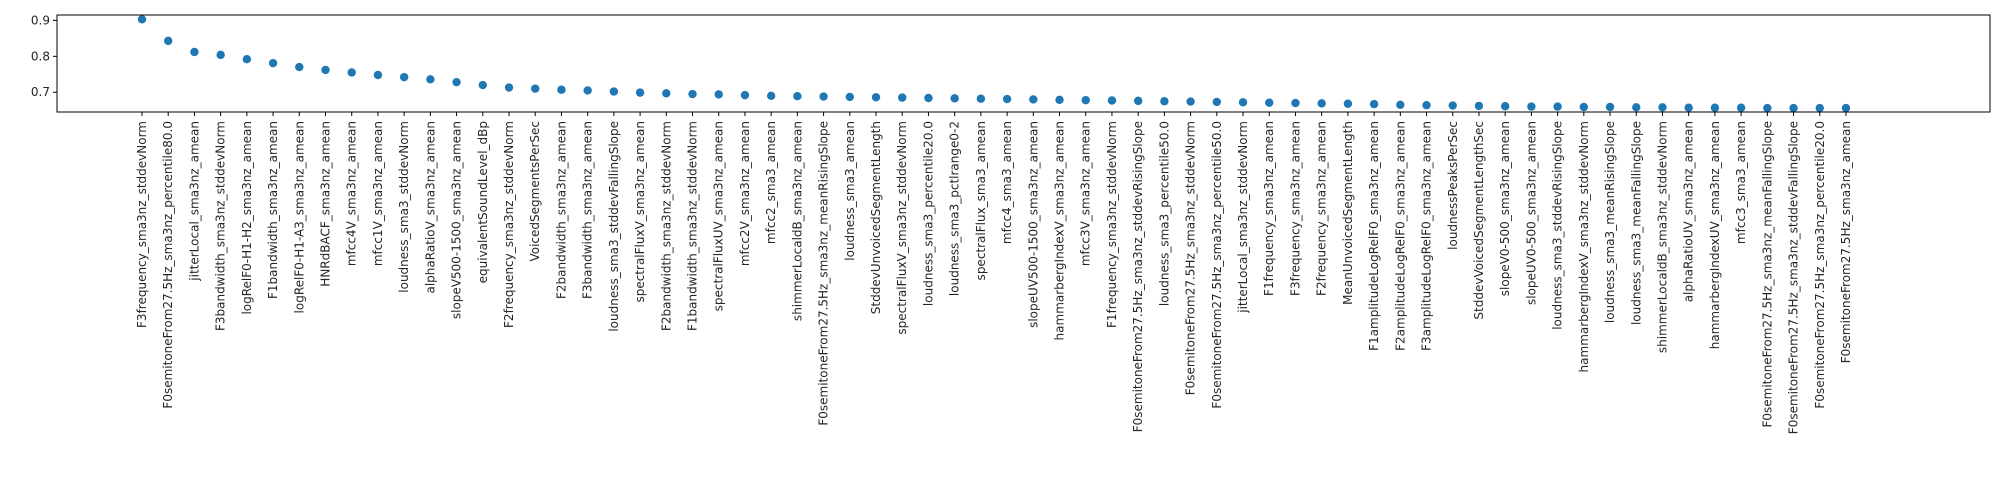 This screenshot has width=2000, height=500. Describe the element at coordinates (1610, 222) in the screenshot. I see `x-tick-label: loudness_sma3_meanRisingSlope` at that location.